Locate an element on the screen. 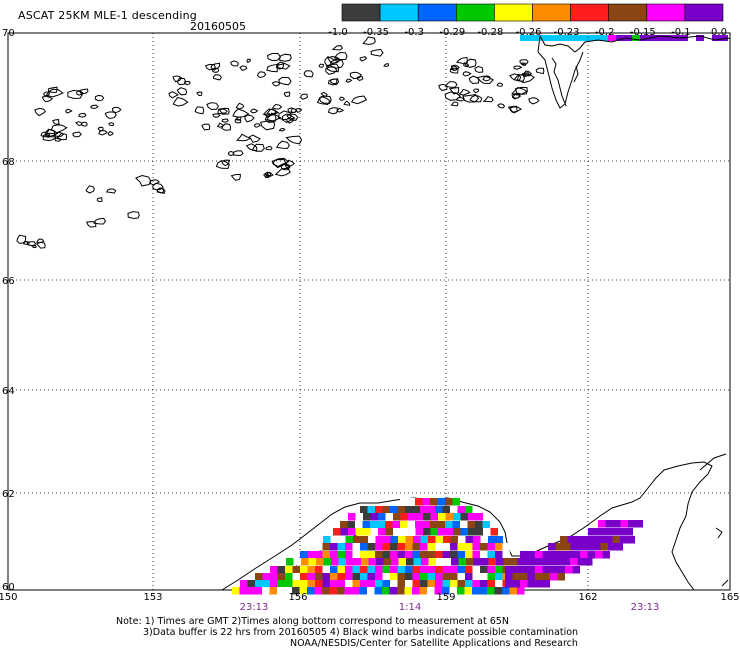 Image resolution: width=740 pixels, height=650 pixels. latitude-label: 66 is located at coordinates (8, 281).